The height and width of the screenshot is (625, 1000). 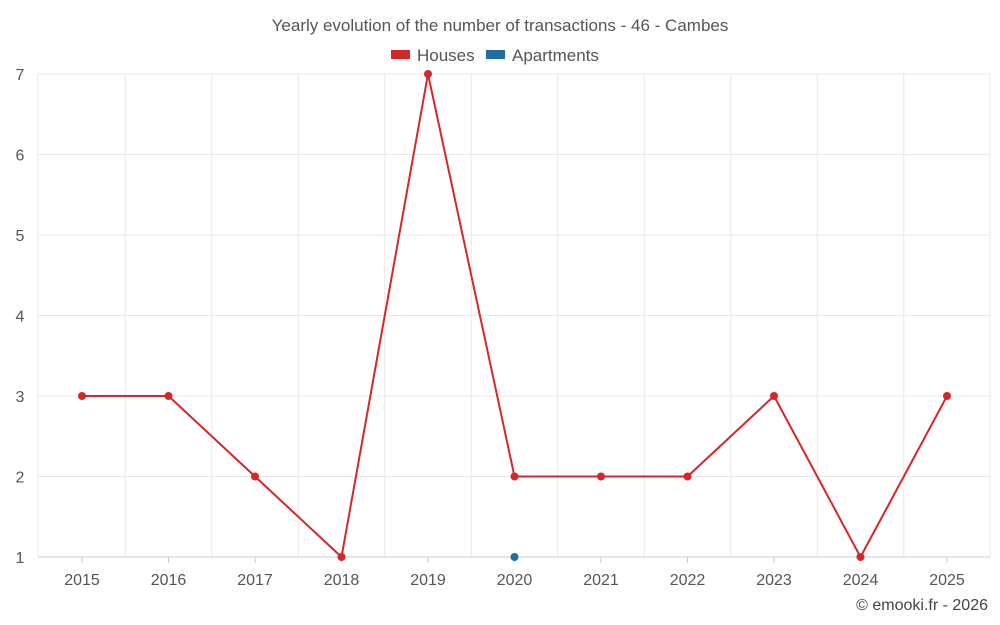 I want to click on x-tick-label: 2025, so click(x=947, y=580).